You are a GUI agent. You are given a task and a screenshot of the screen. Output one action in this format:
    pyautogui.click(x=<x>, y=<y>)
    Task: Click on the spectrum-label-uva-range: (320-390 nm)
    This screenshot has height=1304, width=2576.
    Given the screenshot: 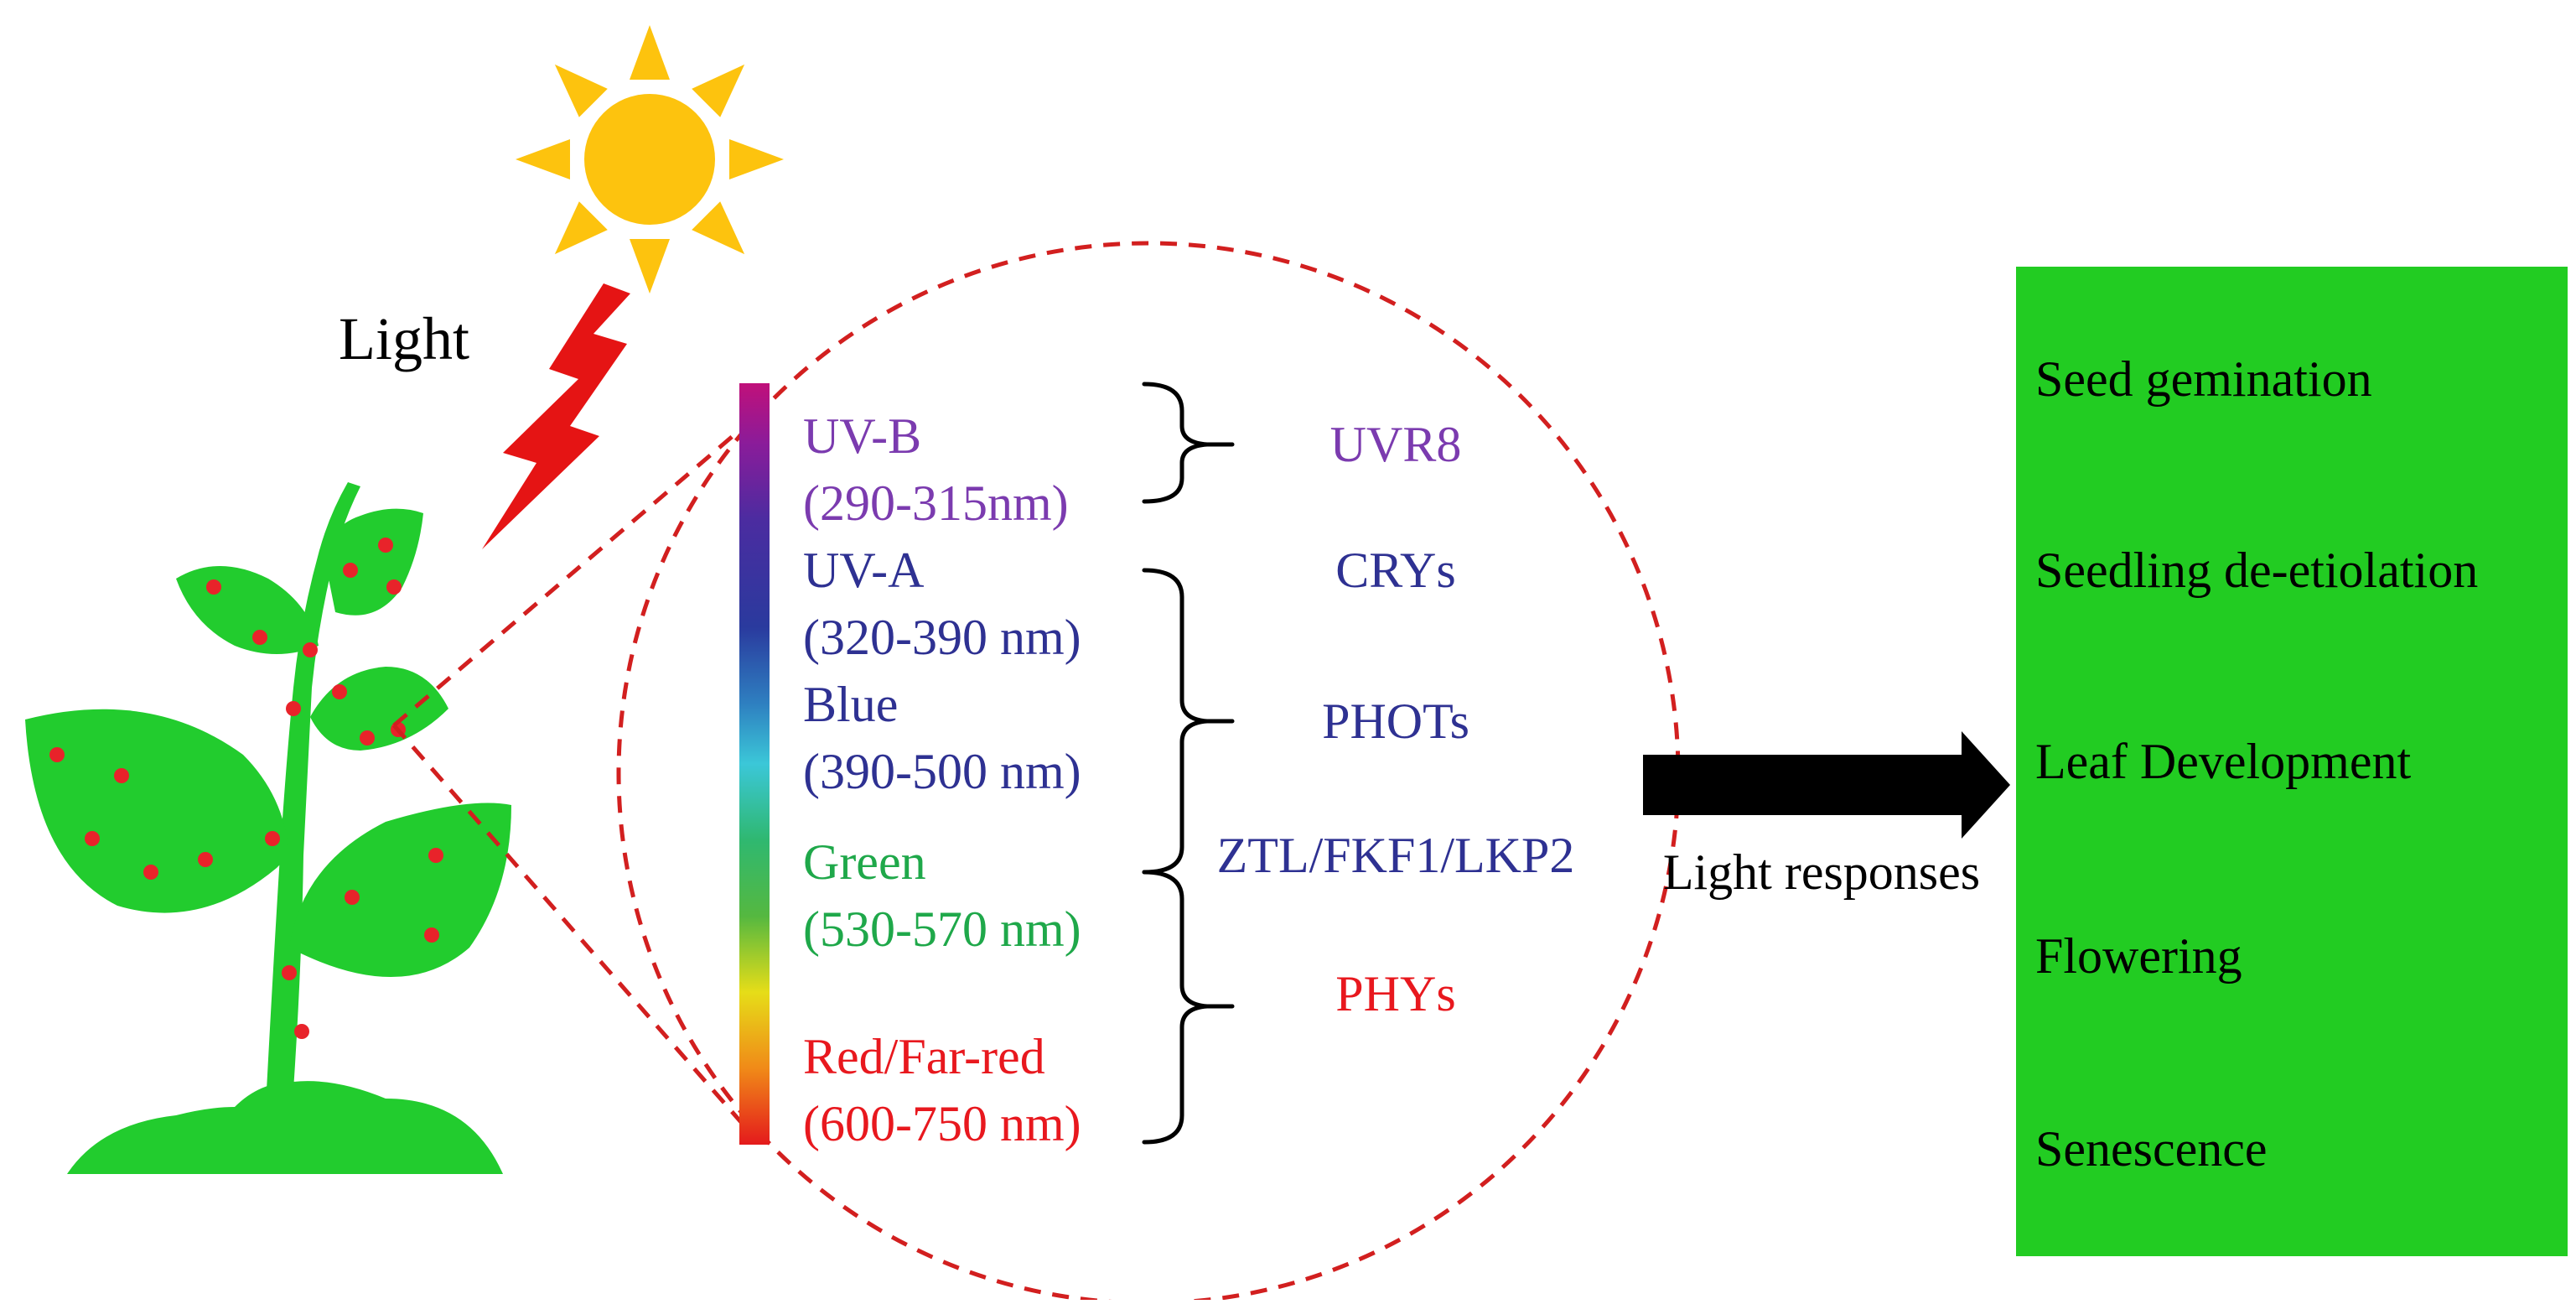 What is the action you would take?
    pyautogui.click(x=942, y=637)
    